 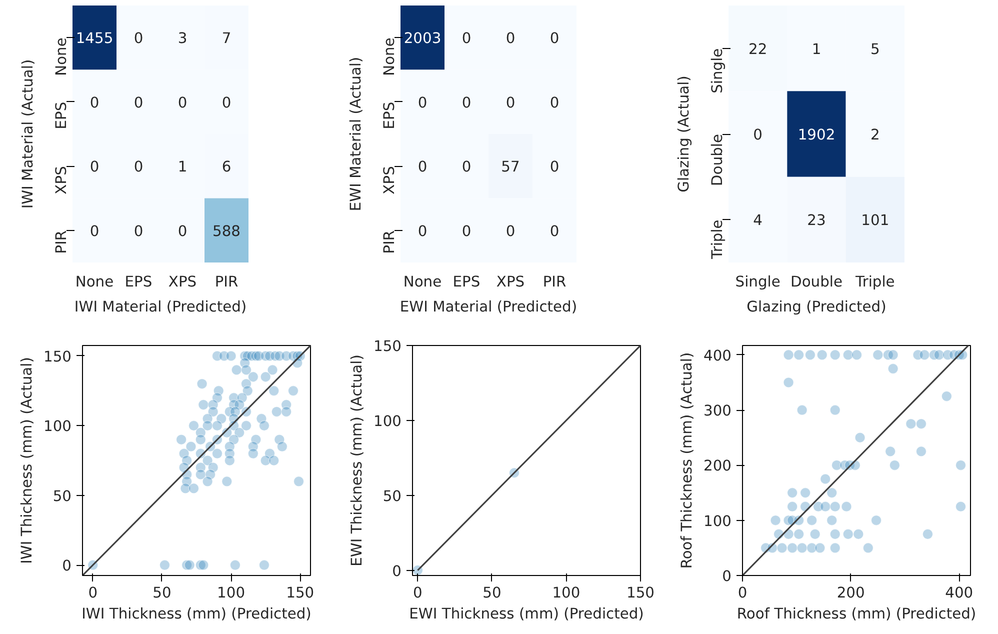 What do you see at coordinates (489, 307) in the screenshot?
I see `x-axis-title: EWI Material (Predicted)` at bounding box center [489, 307].